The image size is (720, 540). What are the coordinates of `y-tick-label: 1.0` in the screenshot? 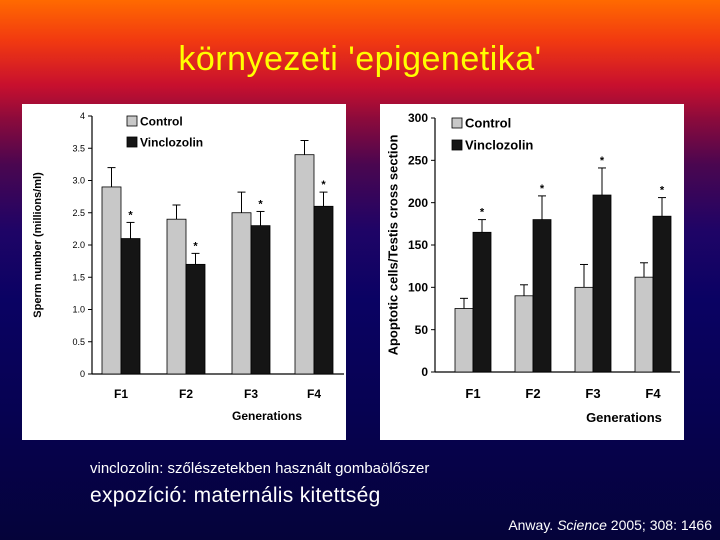 It's located at (78, 310).